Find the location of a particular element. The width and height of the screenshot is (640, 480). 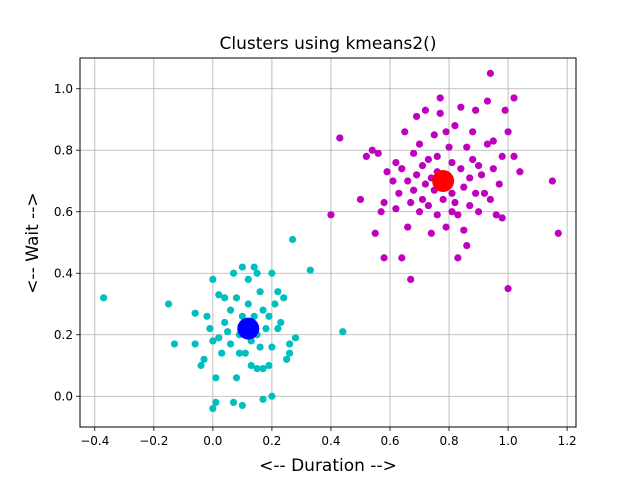

y-tick-label: 0.4 is located at coordinates (63, 273).